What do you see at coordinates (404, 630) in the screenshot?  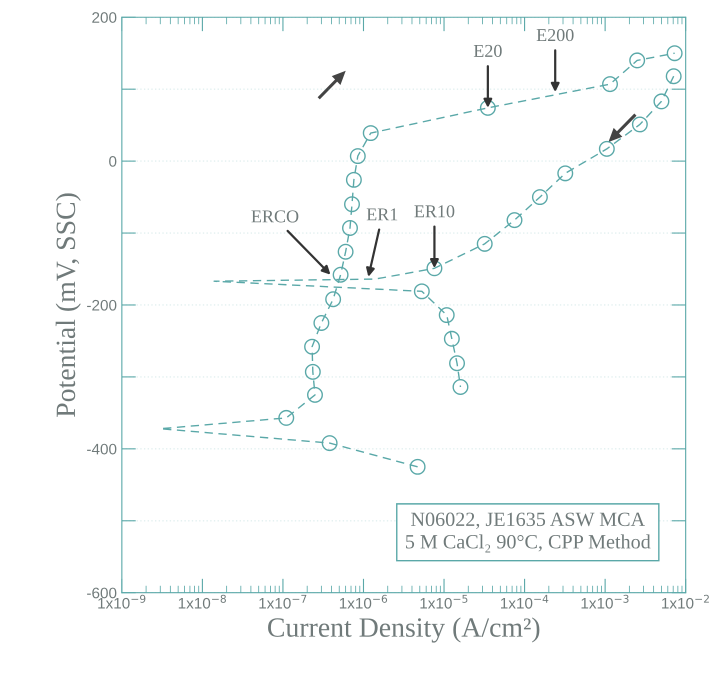 I see `x-axis-title: Current Density (A/cm²)` at bounding box center [404, 630].